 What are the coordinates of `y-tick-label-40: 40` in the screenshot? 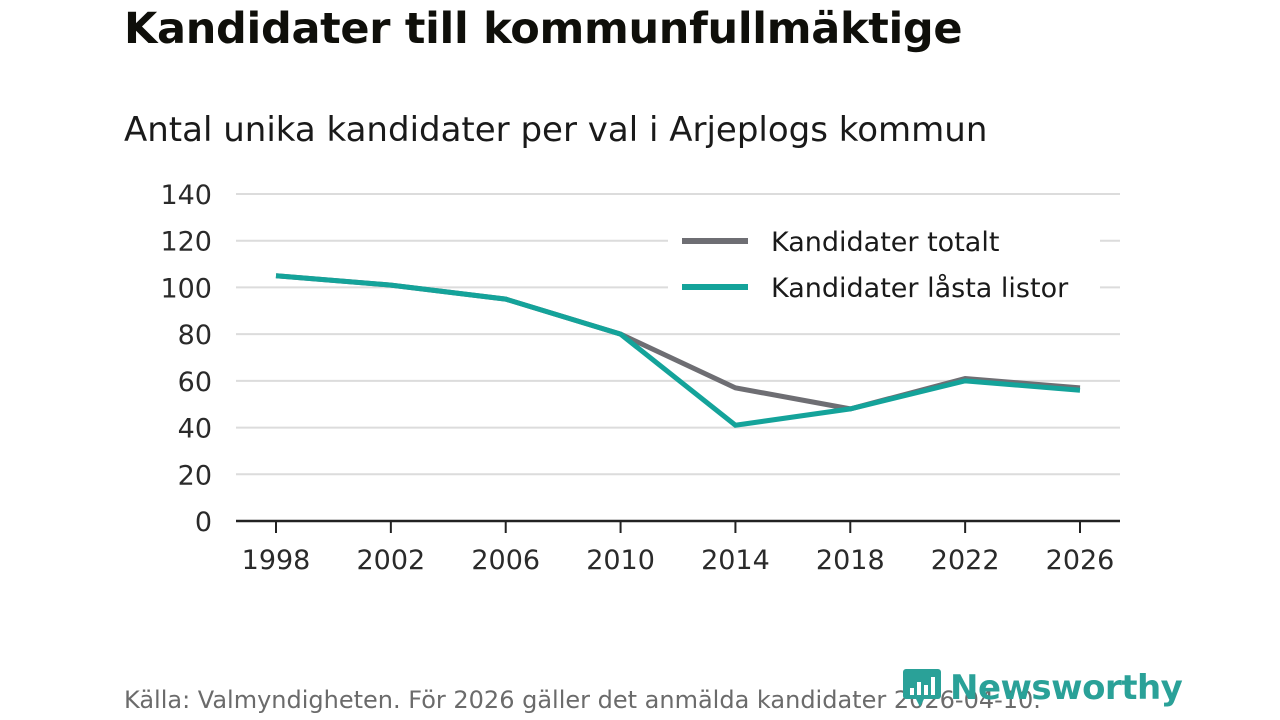 It's located at (195, 429).